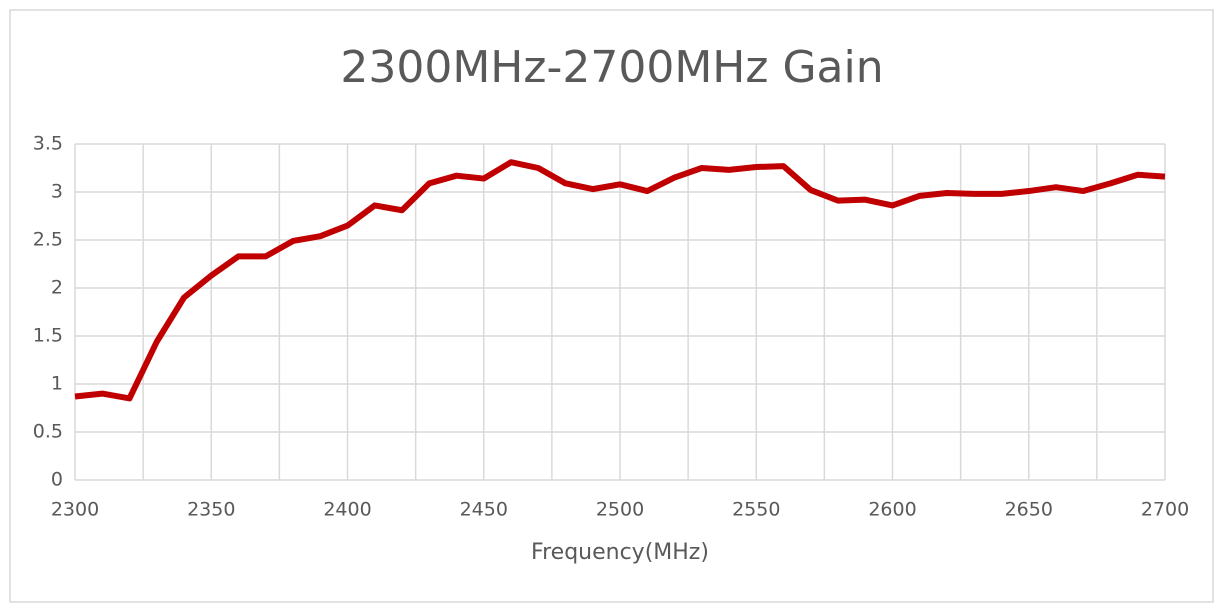 The image size is (1220, 607). I want to click on x-tick-label: 2450, so click(484, 510).